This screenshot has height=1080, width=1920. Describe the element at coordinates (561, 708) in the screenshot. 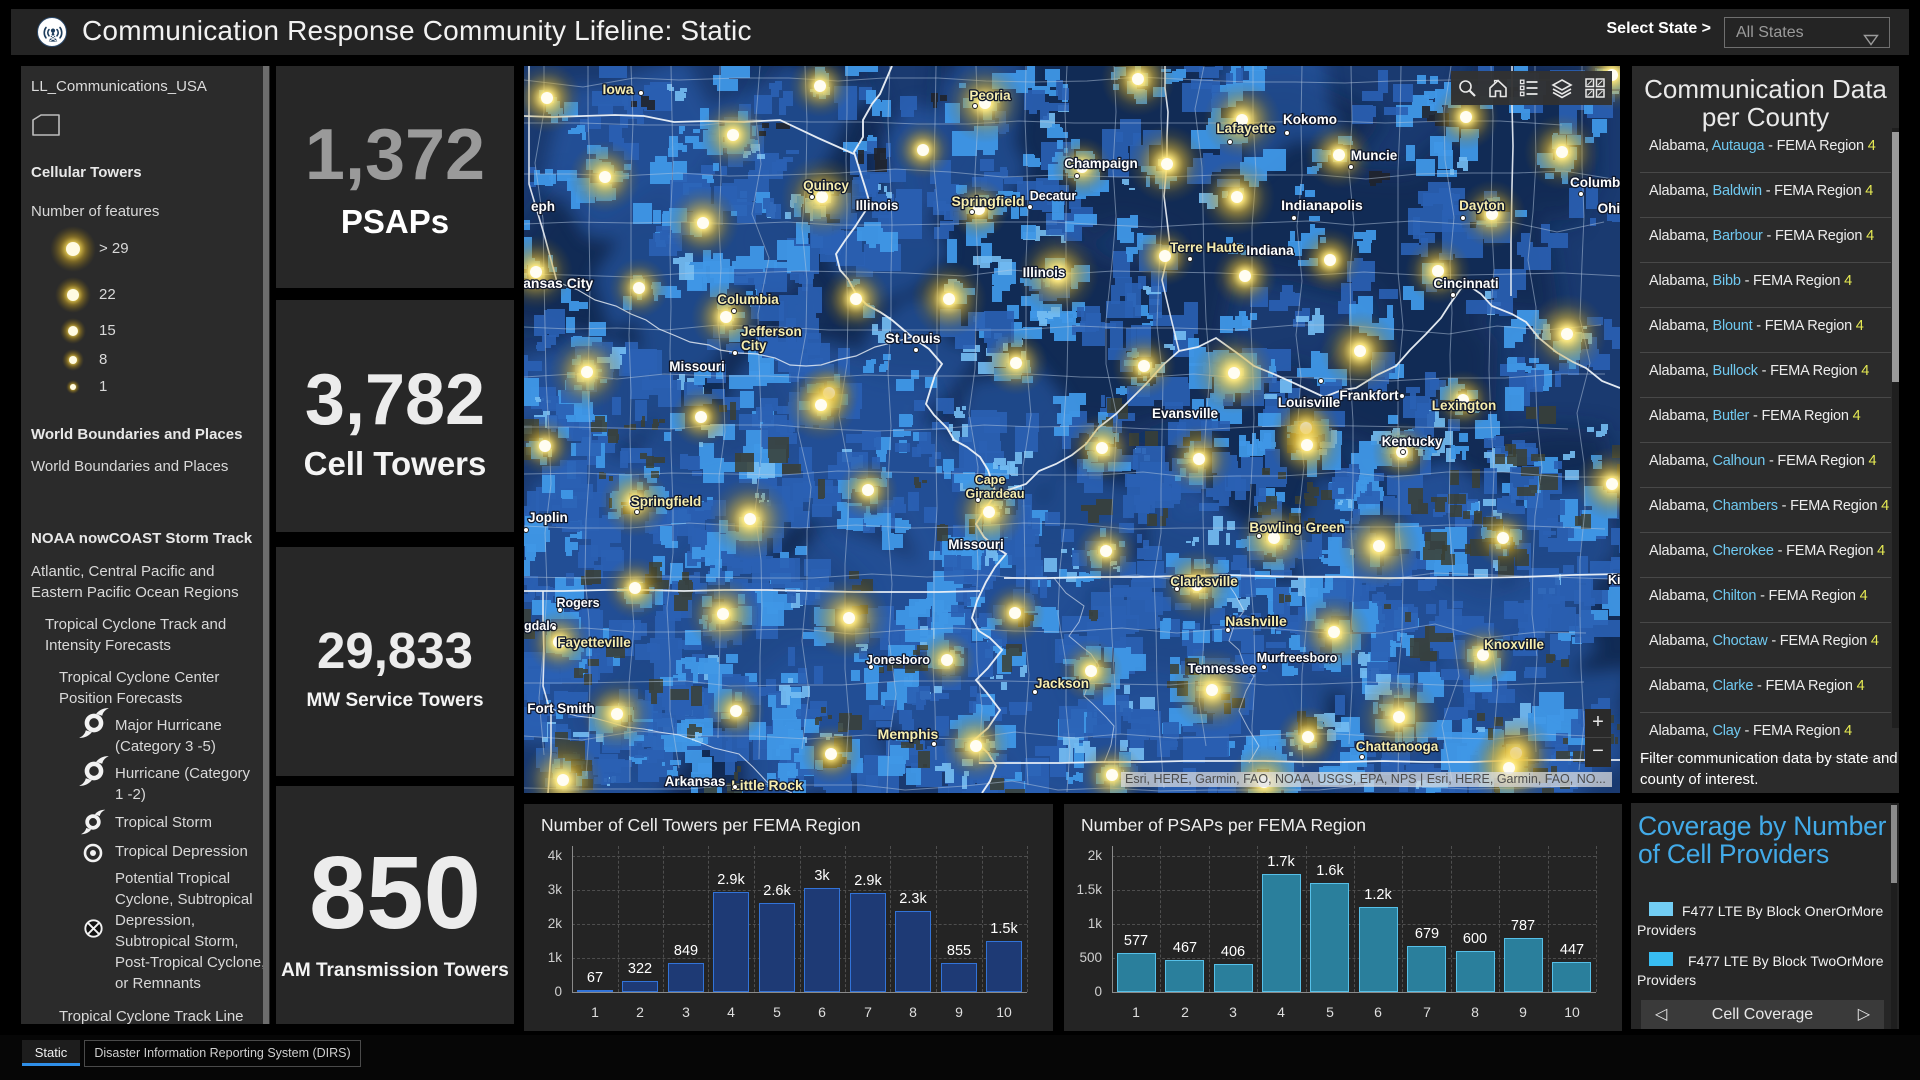

I see `svg-text: Fort Smith` at that location.